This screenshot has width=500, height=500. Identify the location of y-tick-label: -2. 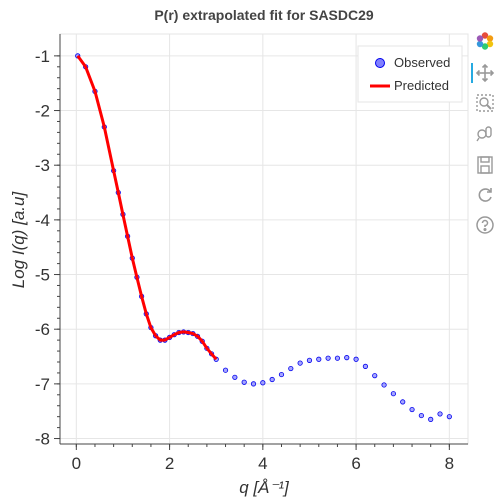
(42, 111).